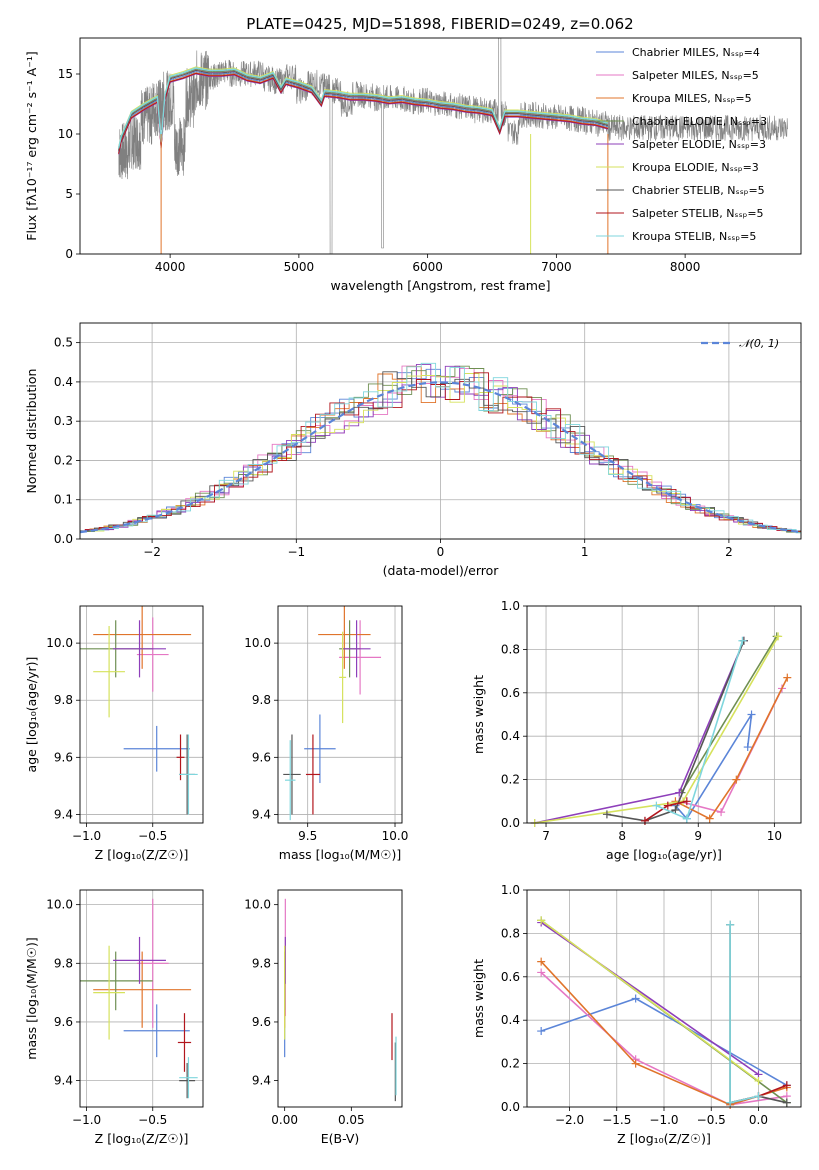 The width and height of the screenshot is (819, 1170). What do you see at coordinates (774, 836) in the screenshot?
I see `x-tick-label: 10` at bounding box center [774, 836].